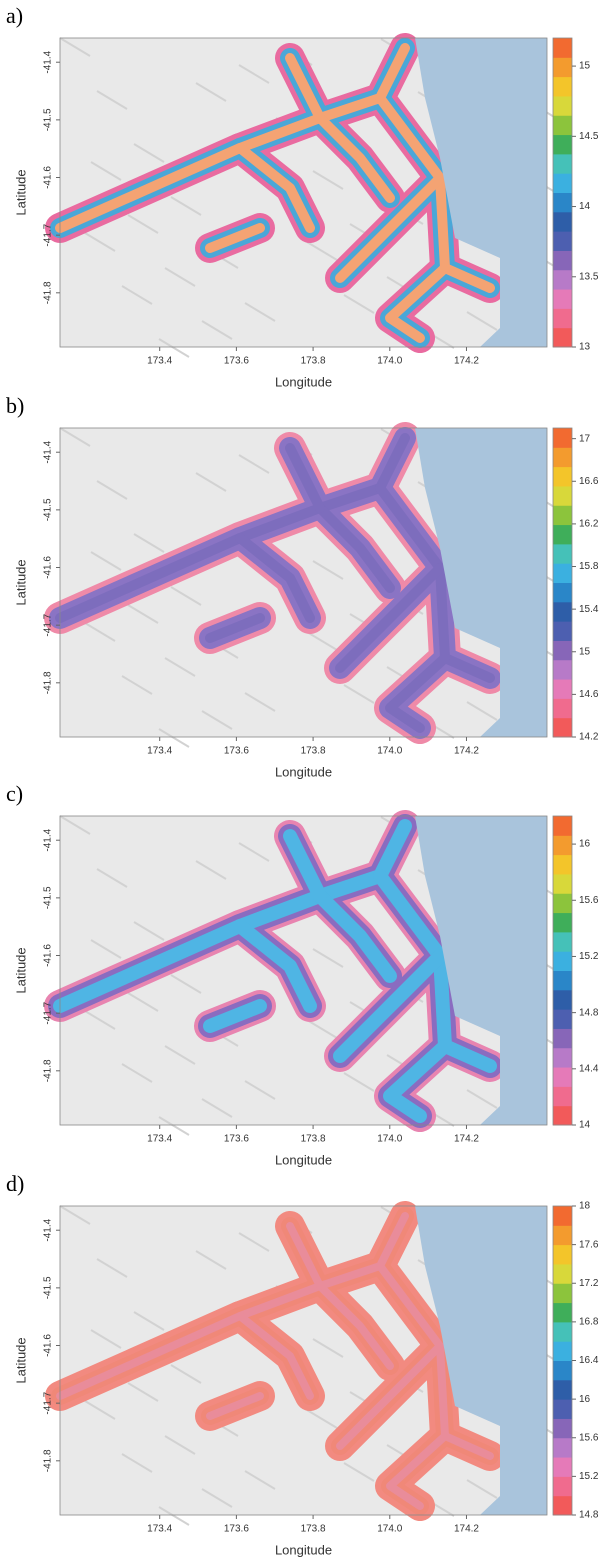 The image size is (606, 1557). I want to click on y-tick-label: -41.6, so click(48, 1345).